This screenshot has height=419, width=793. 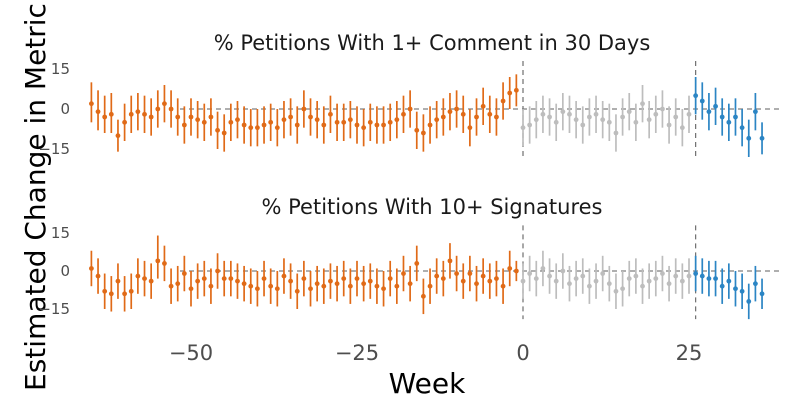 I want to click on panel-title: % Petitions With 1+ Comment in 30 Days, so click(x=432, y=43).